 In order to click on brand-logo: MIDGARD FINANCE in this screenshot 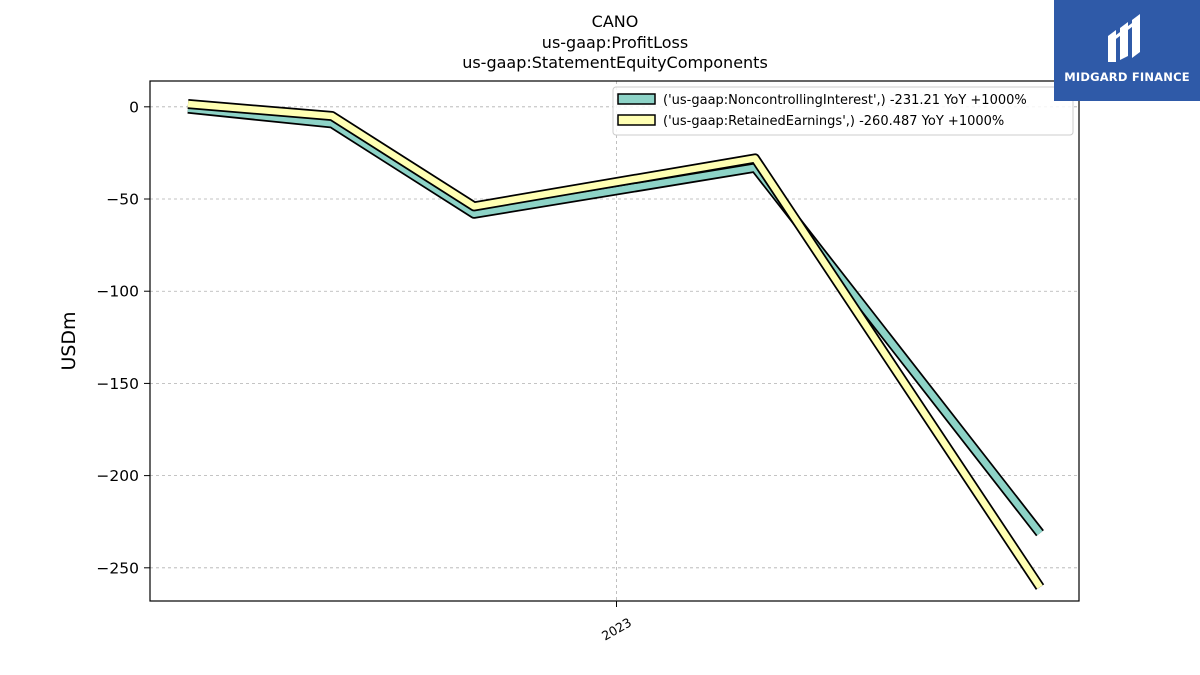, I will do `click(1127, 50)`.